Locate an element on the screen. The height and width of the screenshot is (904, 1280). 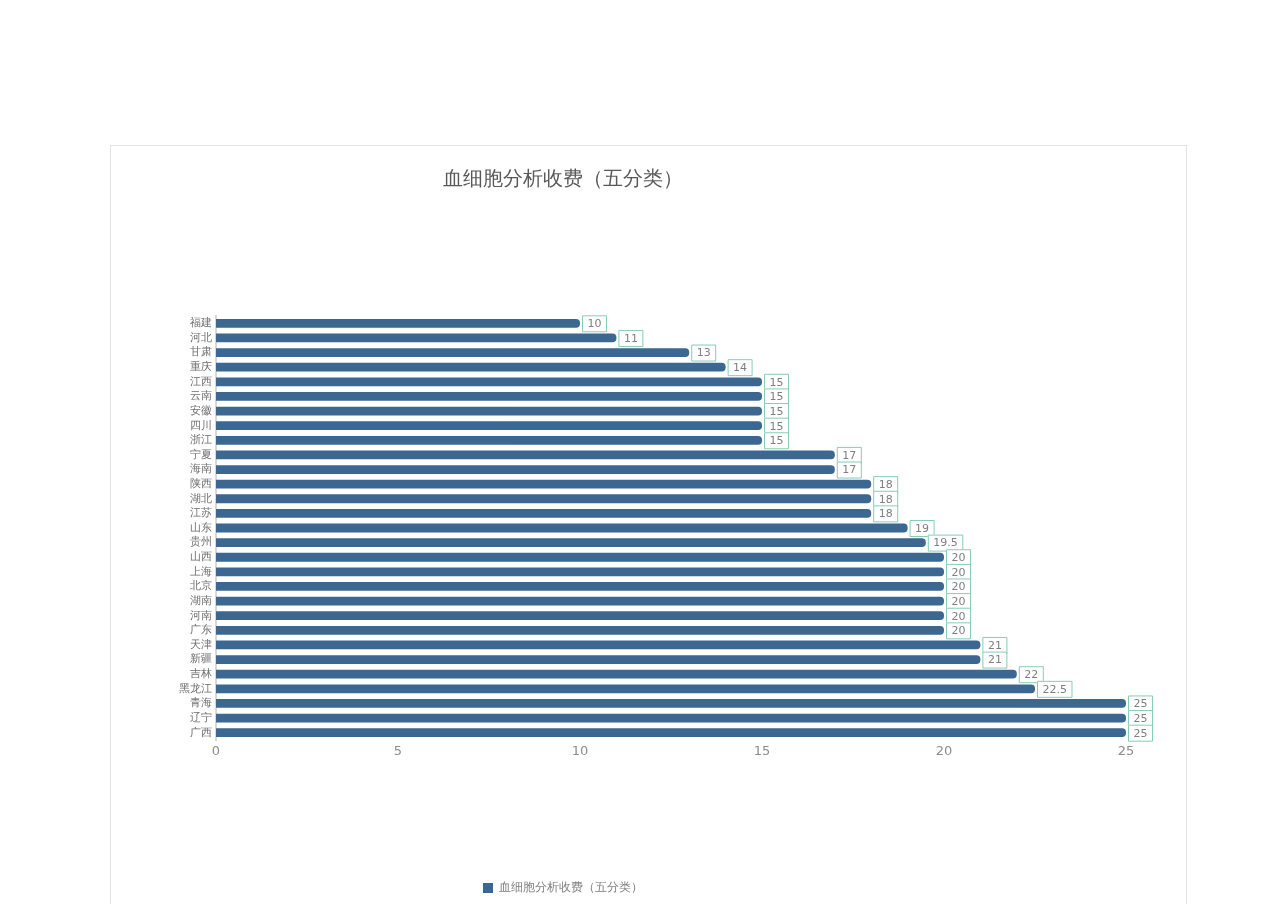
data-label: 19 is located at coordinates (922, 528).